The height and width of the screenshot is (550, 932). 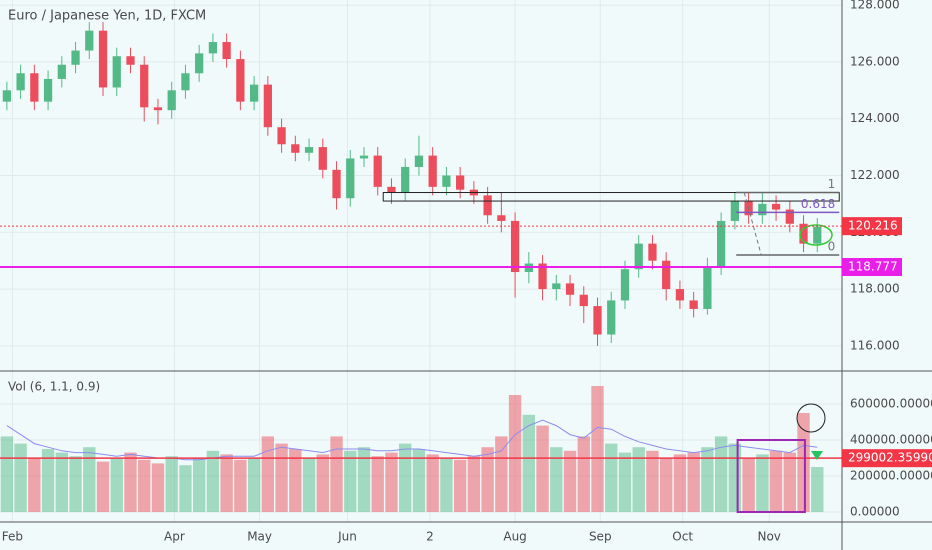 I want to click on price-label: 120.216, so click(x=873, y=226).